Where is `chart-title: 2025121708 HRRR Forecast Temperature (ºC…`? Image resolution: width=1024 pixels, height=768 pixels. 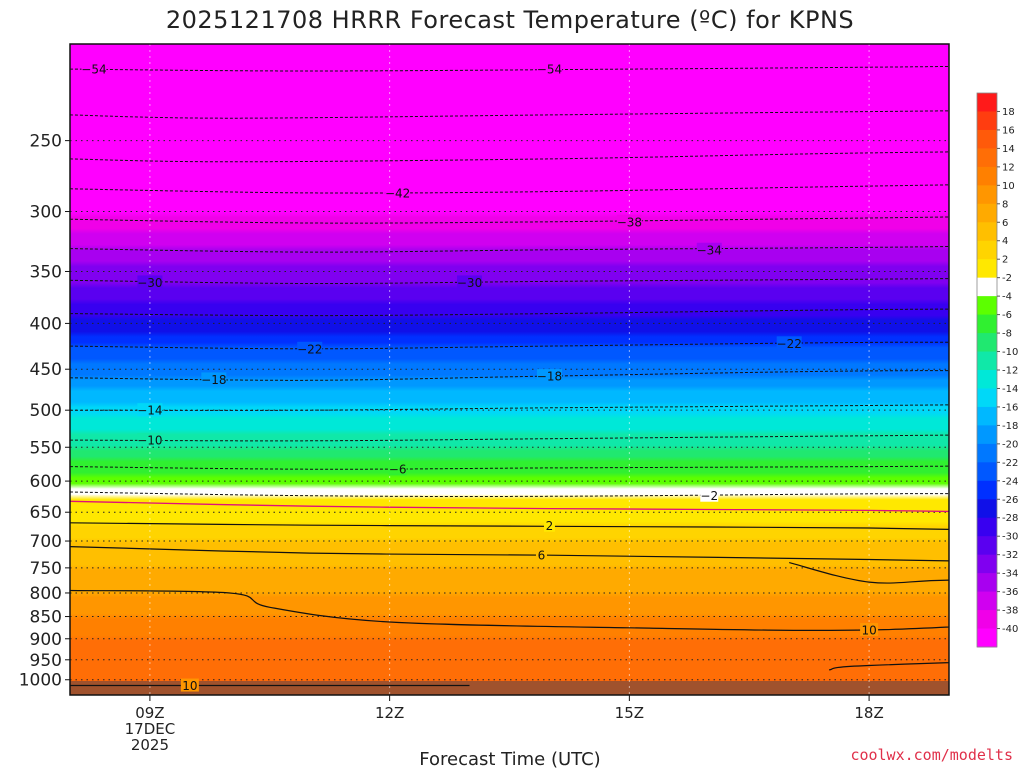
chart-title: 2025121708 HRRR Forecast Temperature (ºC… is located at coordinates (510, 20).